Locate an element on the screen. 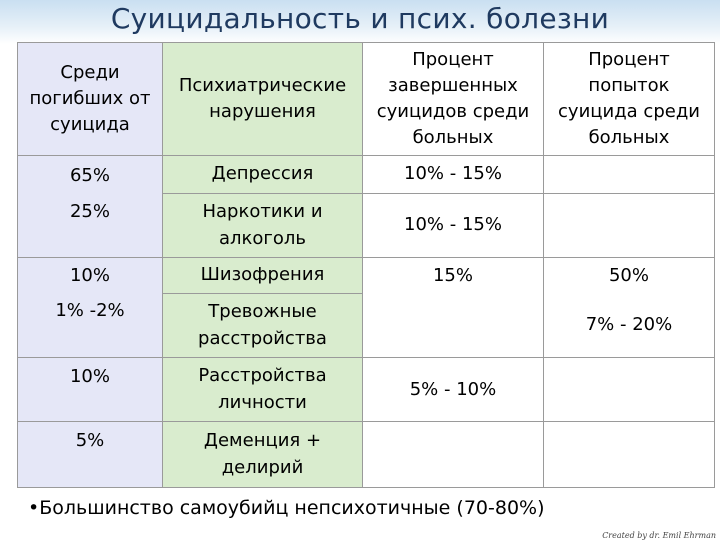 The image size is (720, 540). disorder-label: расстройства is located at coordinates (262, 338).